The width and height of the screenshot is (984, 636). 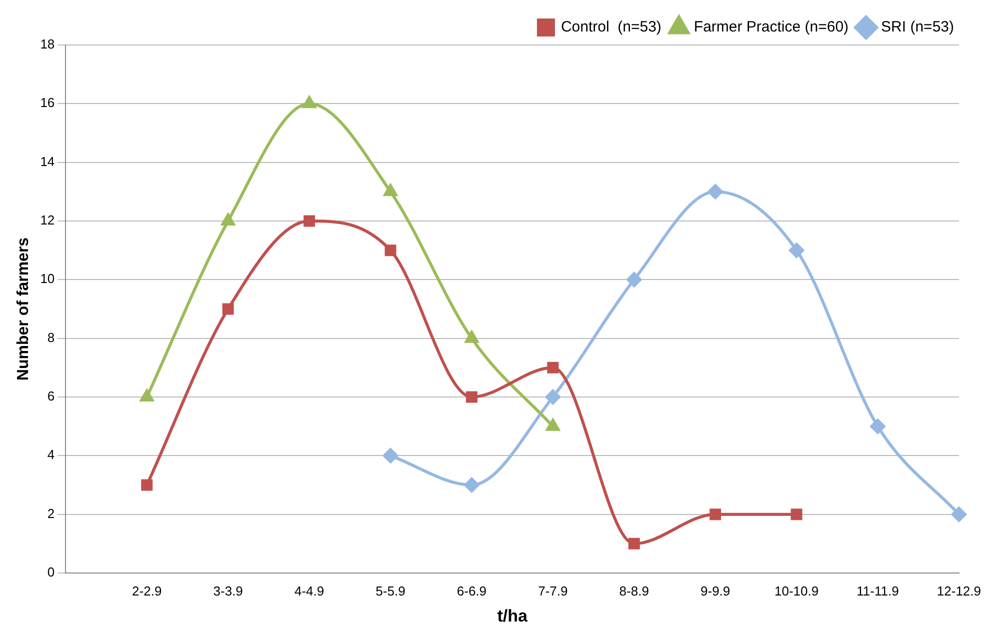 I want to click on x-axis-title: t/ha, so click(x=512, y=616).